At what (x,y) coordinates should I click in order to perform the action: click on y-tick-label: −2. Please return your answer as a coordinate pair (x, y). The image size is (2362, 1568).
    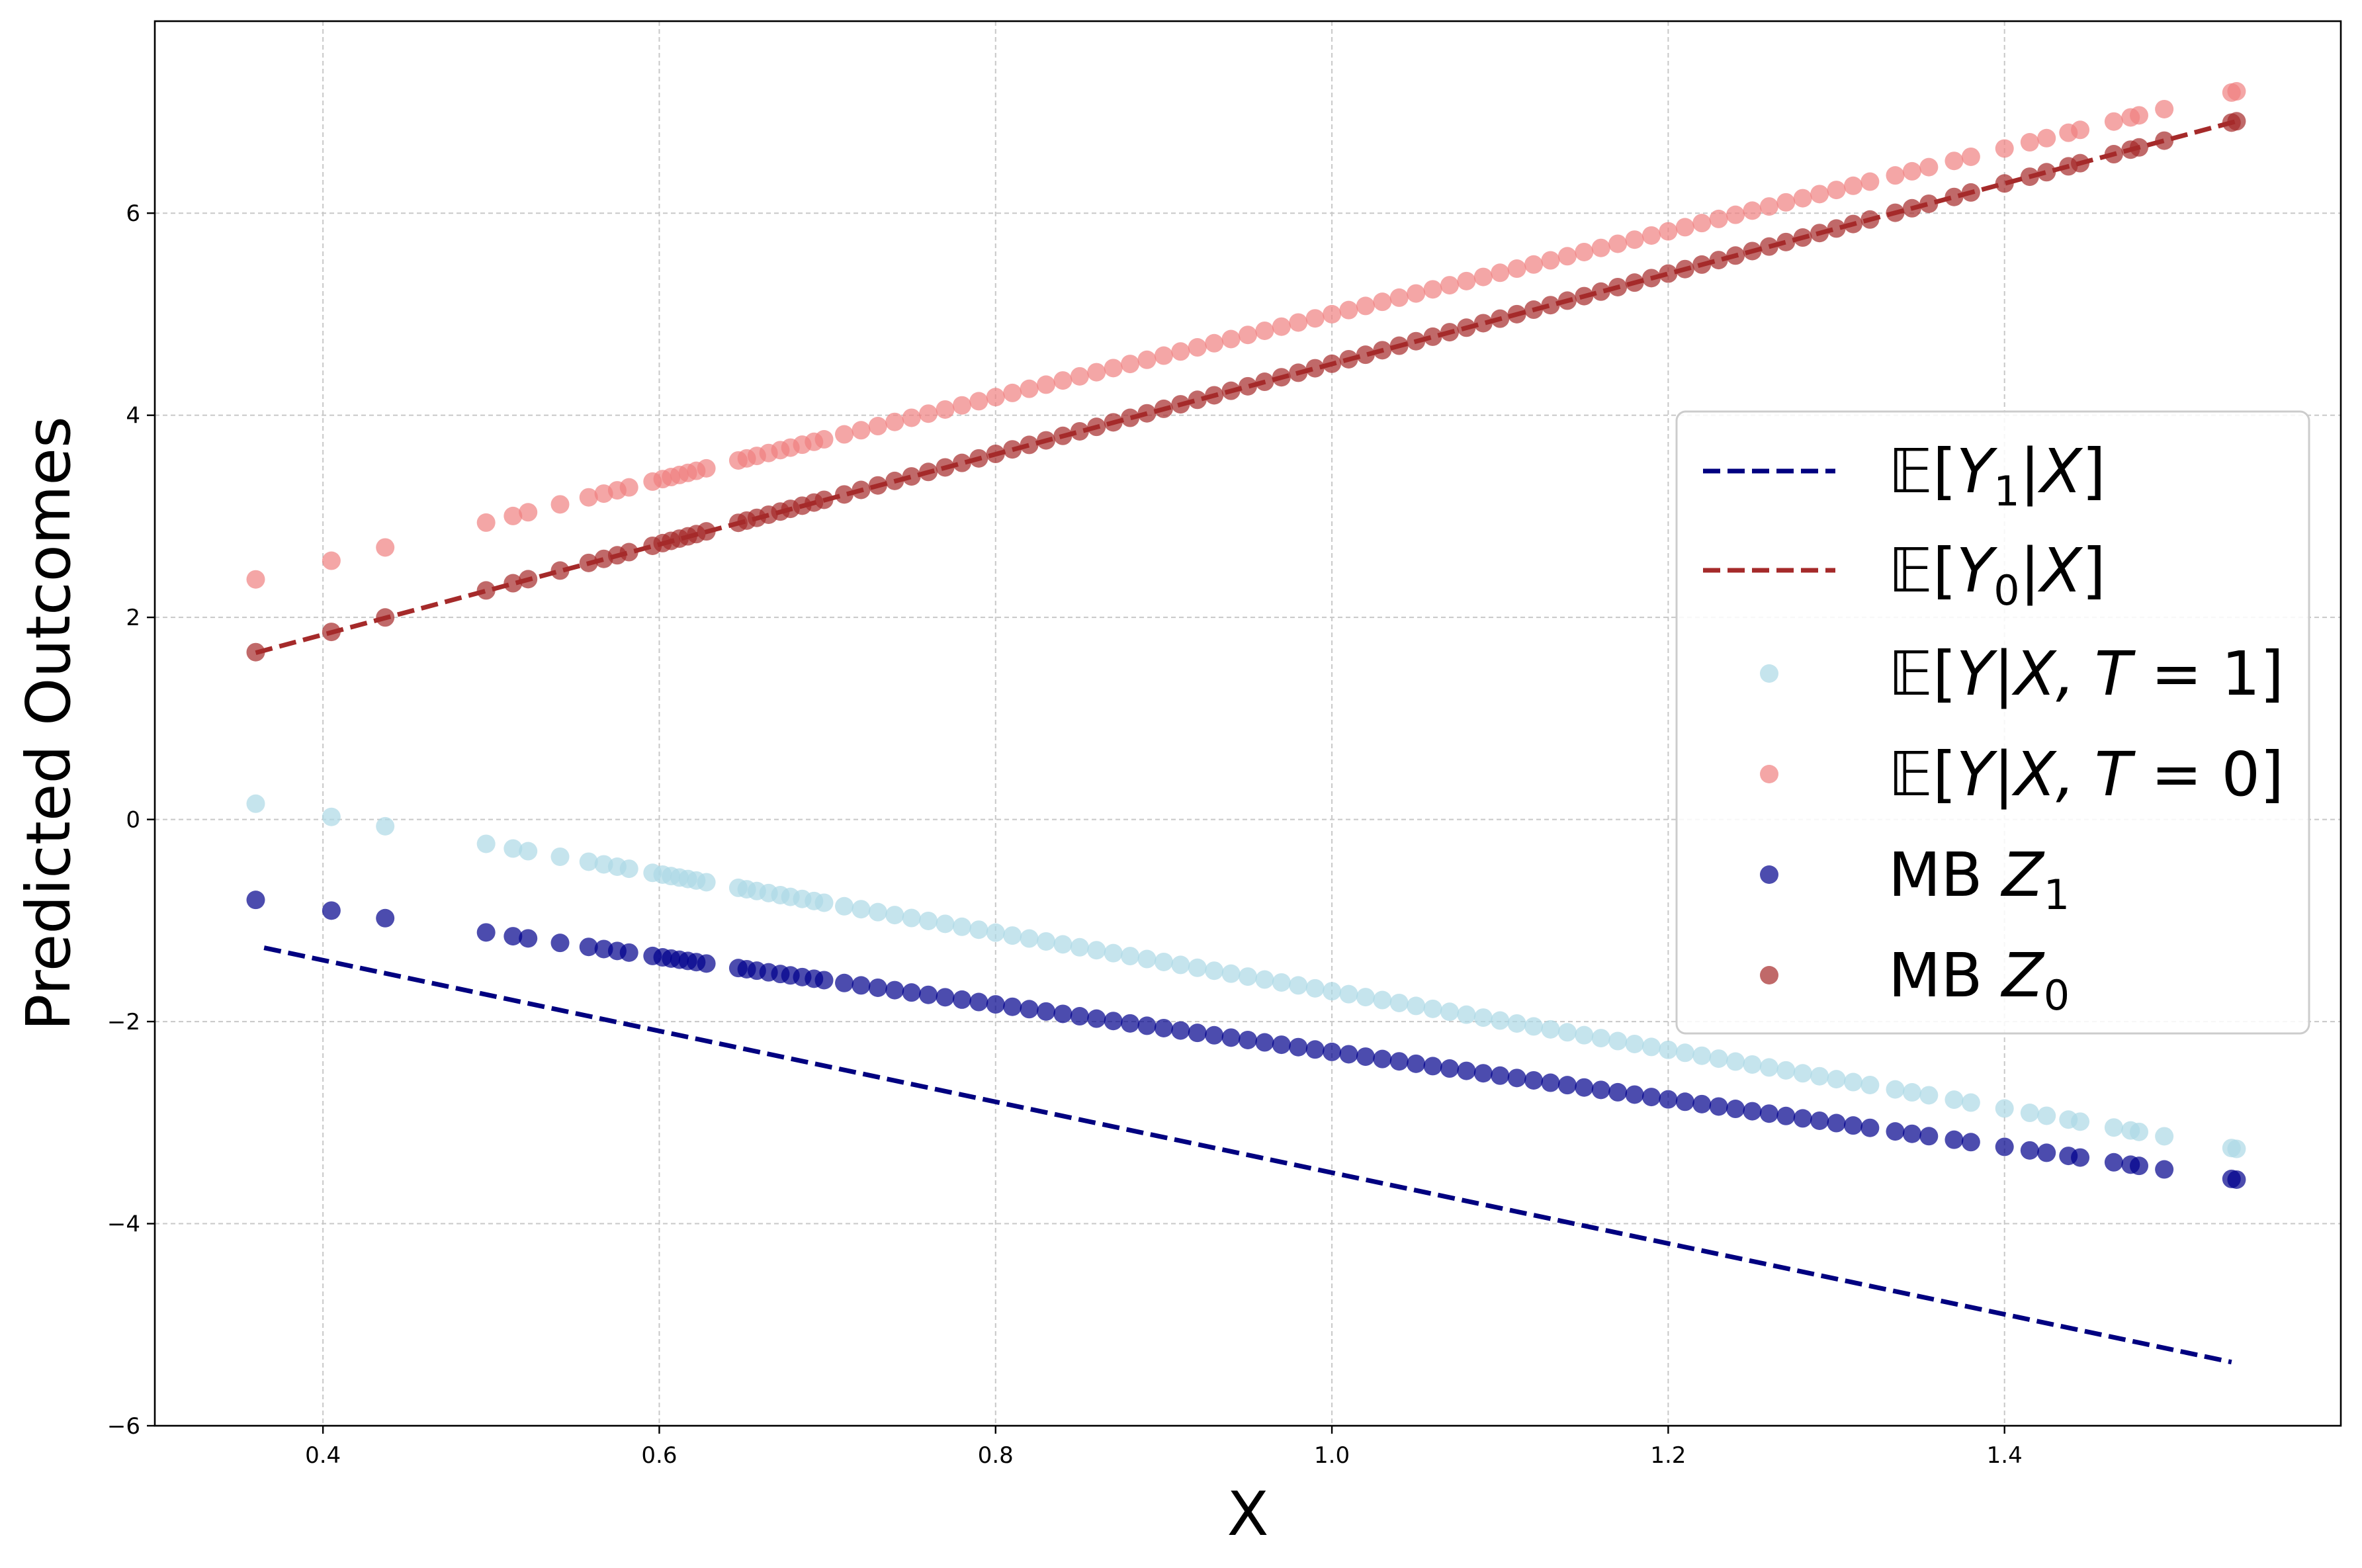
    Looking at the image, I should click on (123, 1022).